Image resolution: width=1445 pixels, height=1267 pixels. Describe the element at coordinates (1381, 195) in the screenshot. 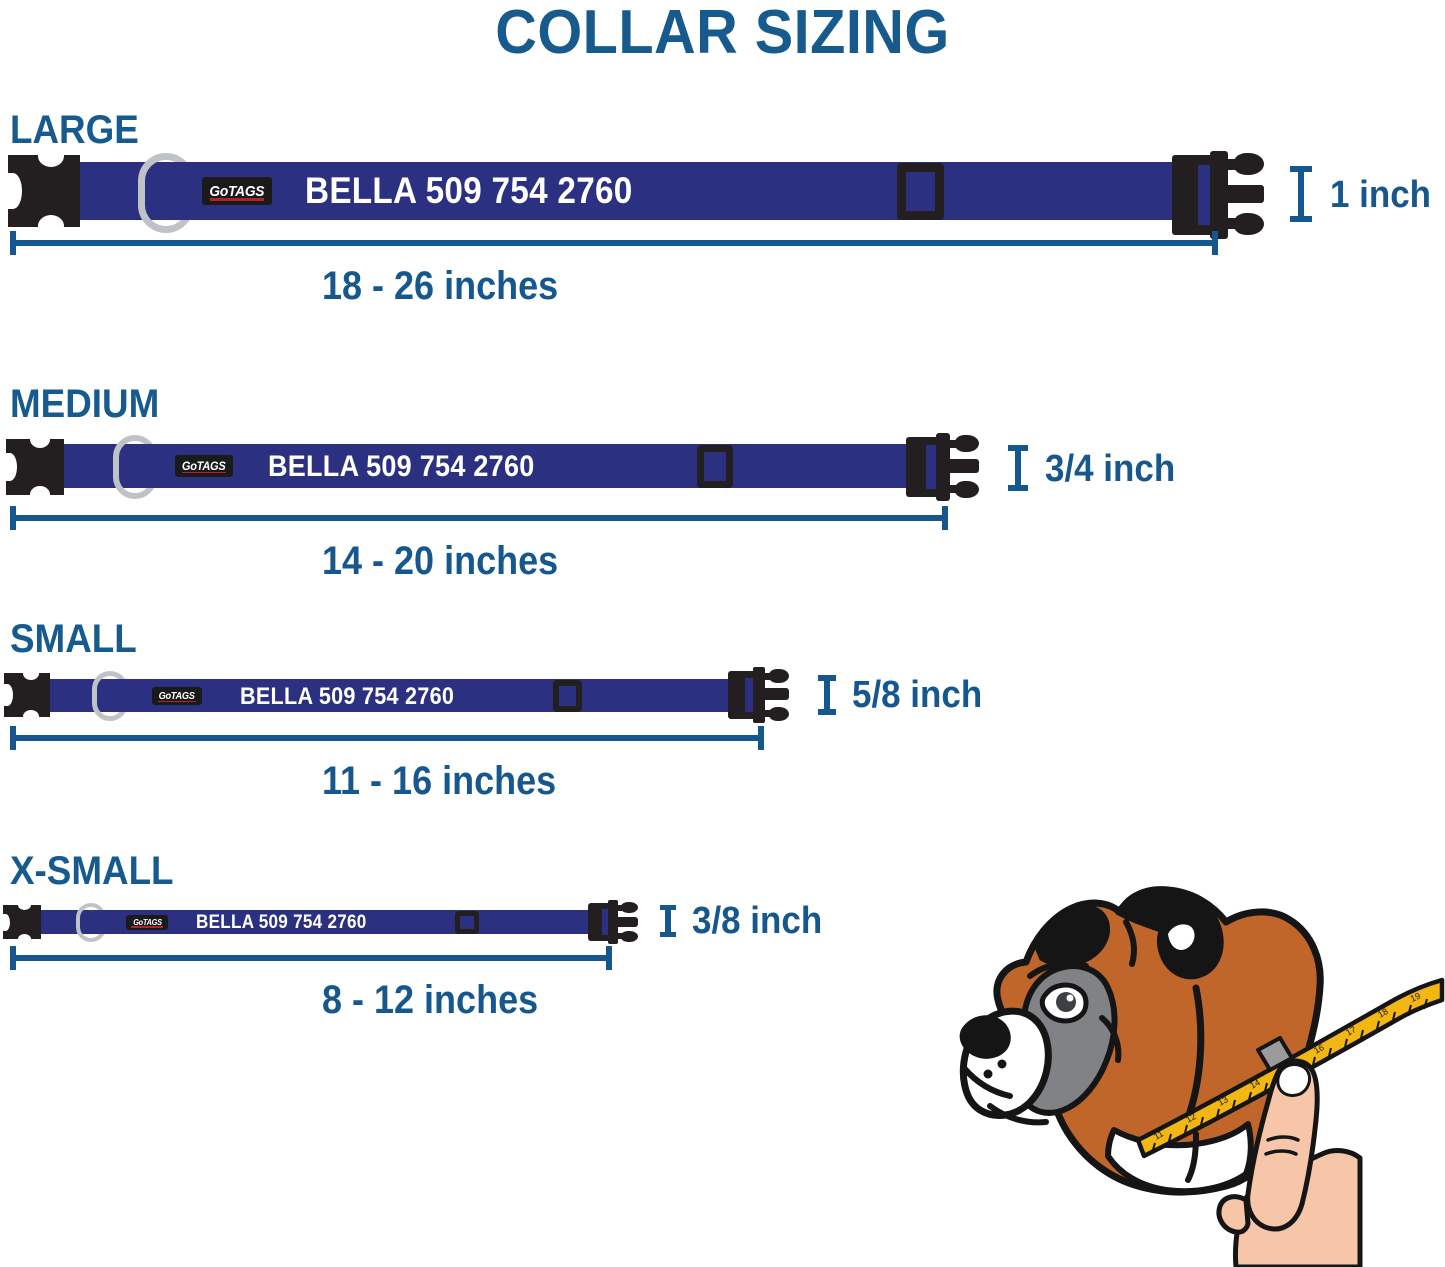

I see `width-label-large: 1 inch` at that location.